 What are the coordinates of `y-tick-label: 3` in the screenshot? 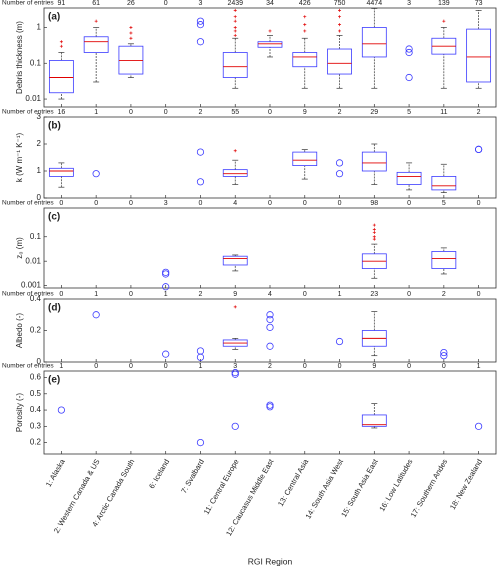 It's located at (39, 116).